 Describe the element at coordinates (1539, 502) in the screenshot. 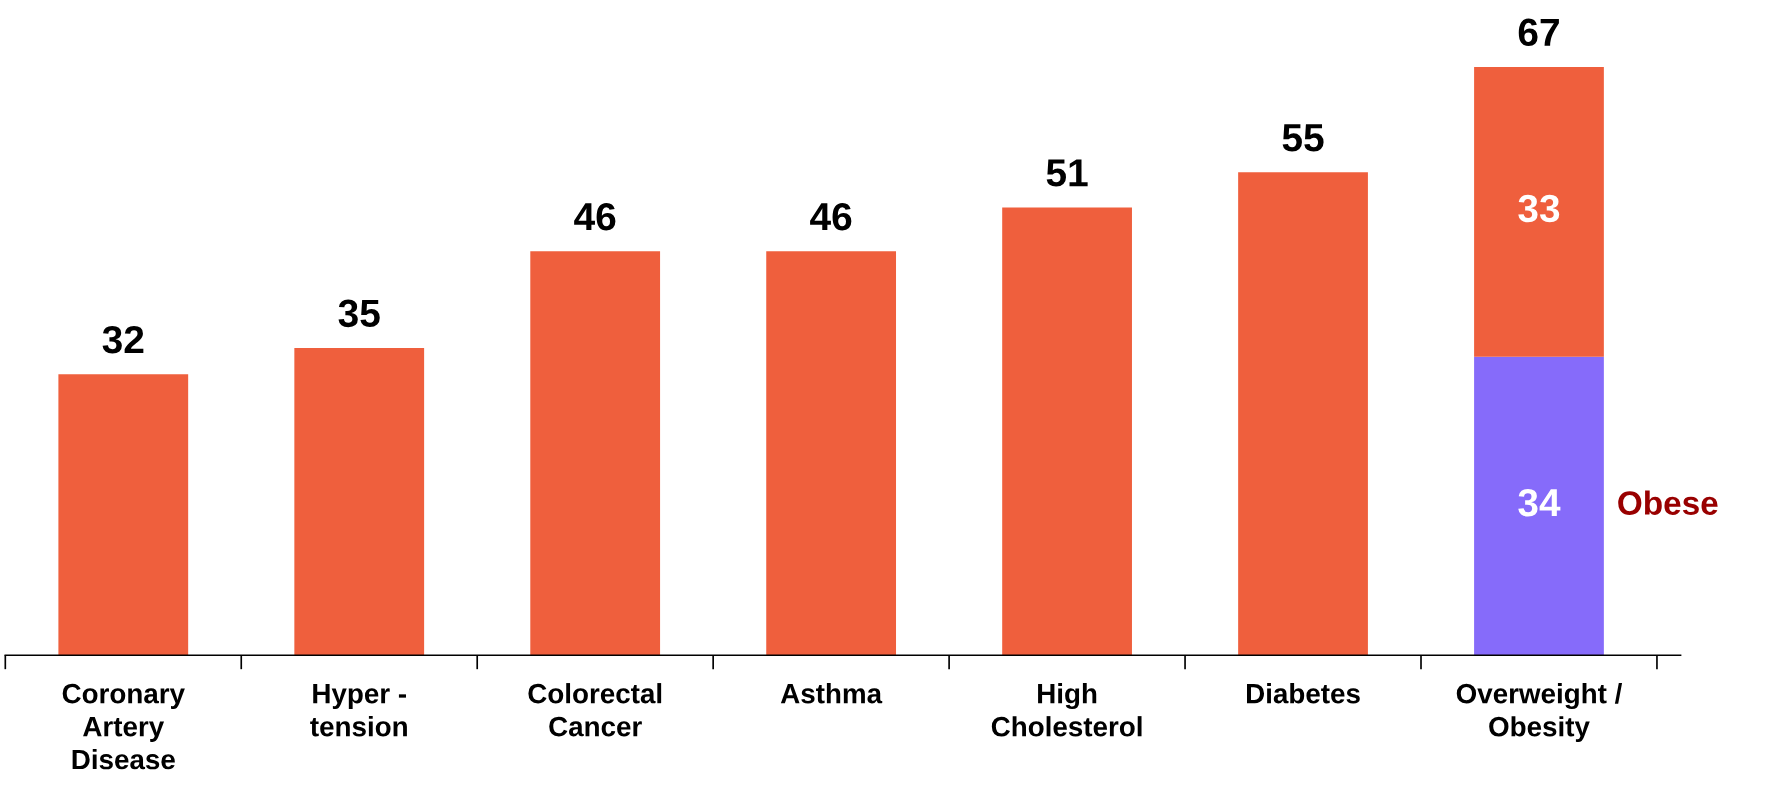

I see `data-label: 34` at that location.